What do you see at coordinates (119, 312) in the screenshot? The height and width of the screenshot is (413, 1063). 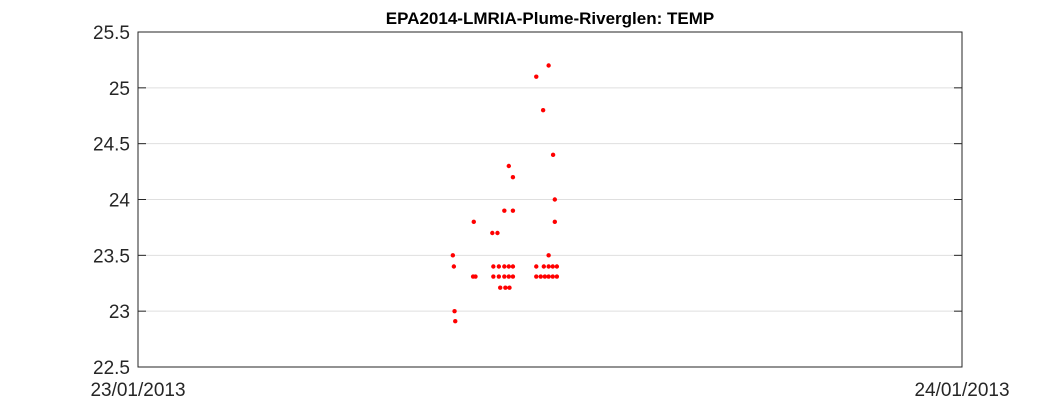 I see `y-tick-label: 23` at bounding box center [119, 312].